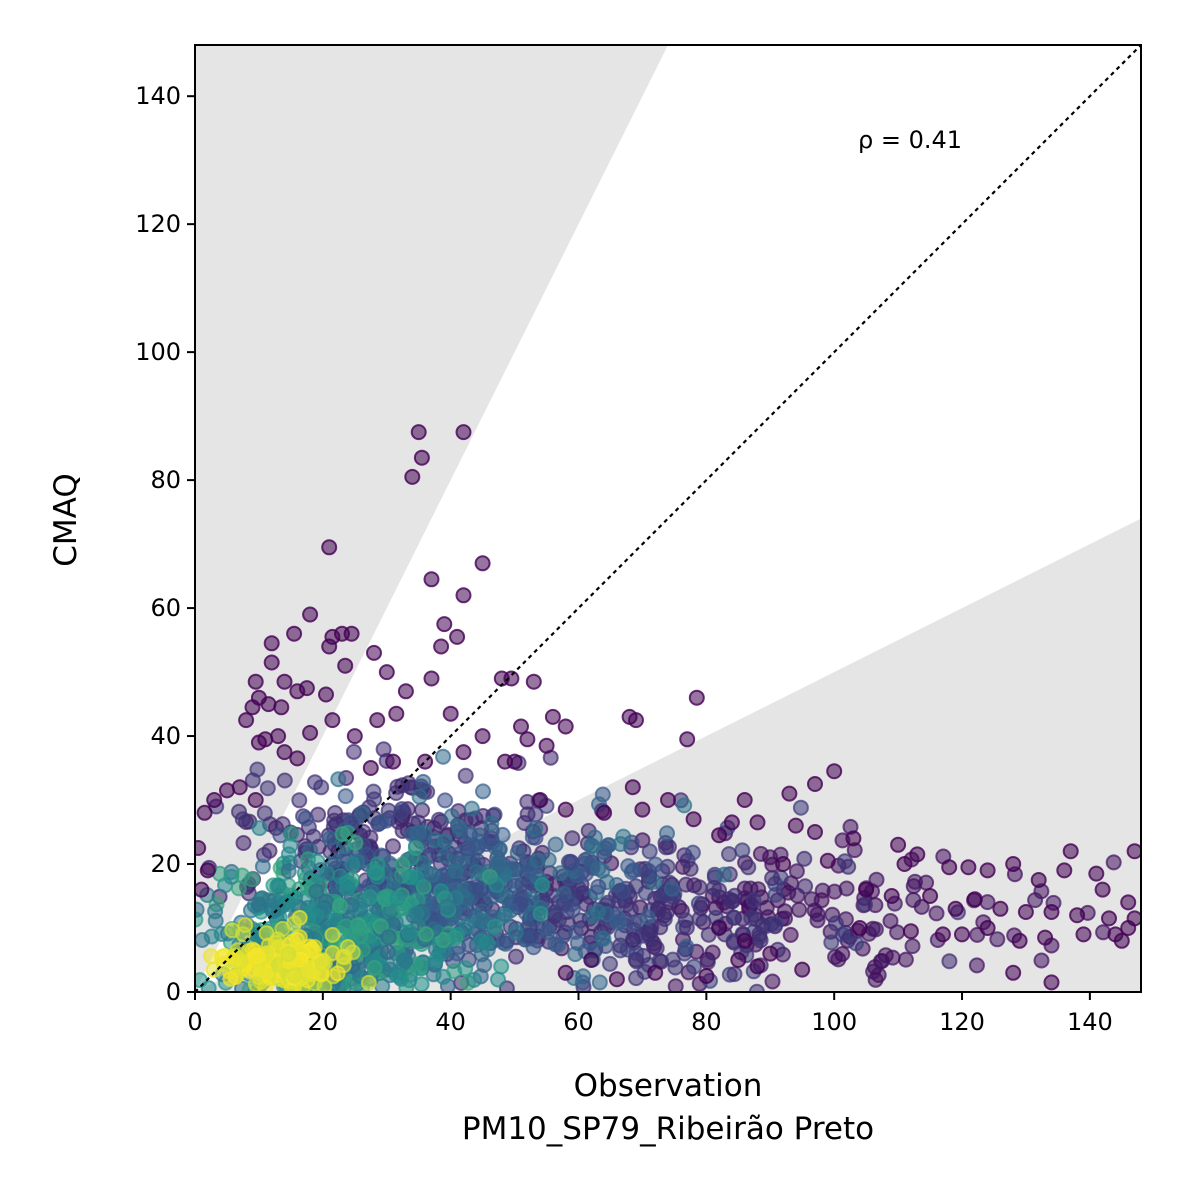 The width and height of the screenshot is (1200, 1200). I want to click on y-tick-label: 40, so click(165, 736).